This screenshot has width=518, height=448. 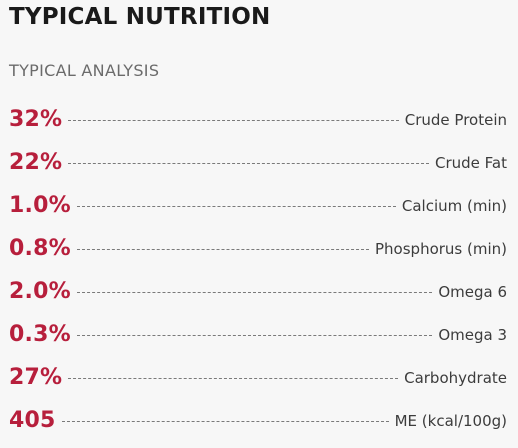 I want to click on analysis-value: 405, so click(x=32, y=420).